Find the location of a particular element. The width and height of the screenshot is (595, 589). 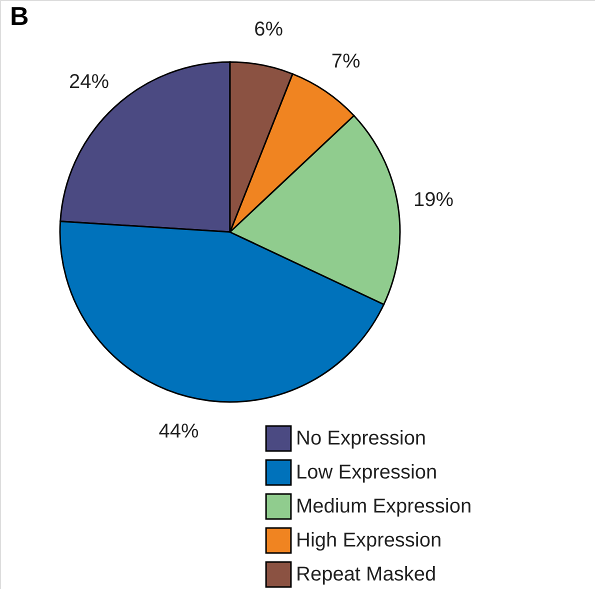

data-label: 7% is located at coordinates (345, 61).